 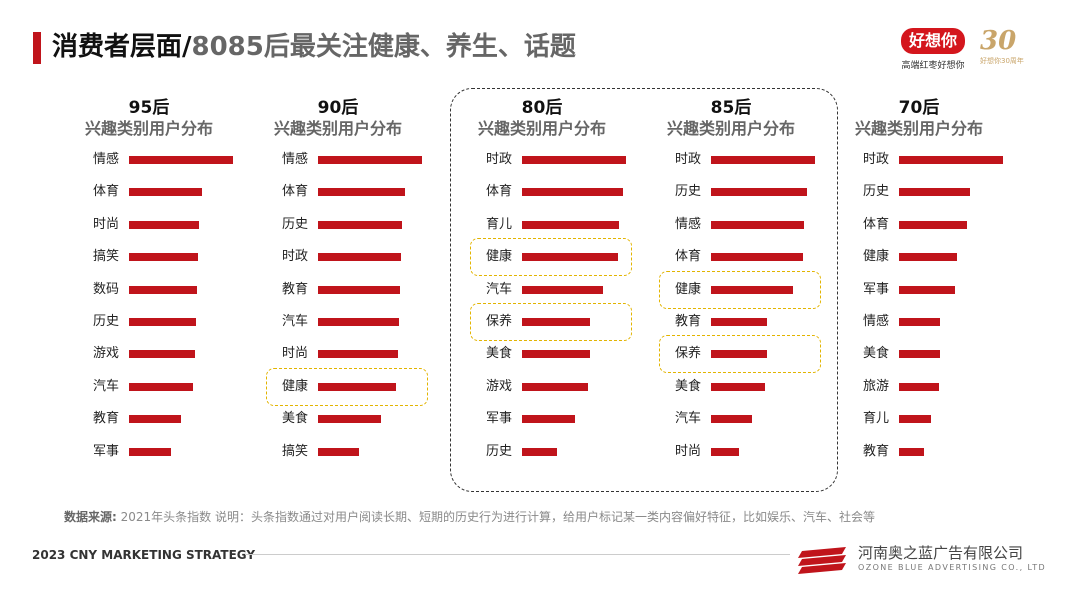 I want to click on chart-row: 军事, so click(x=149, y=452).